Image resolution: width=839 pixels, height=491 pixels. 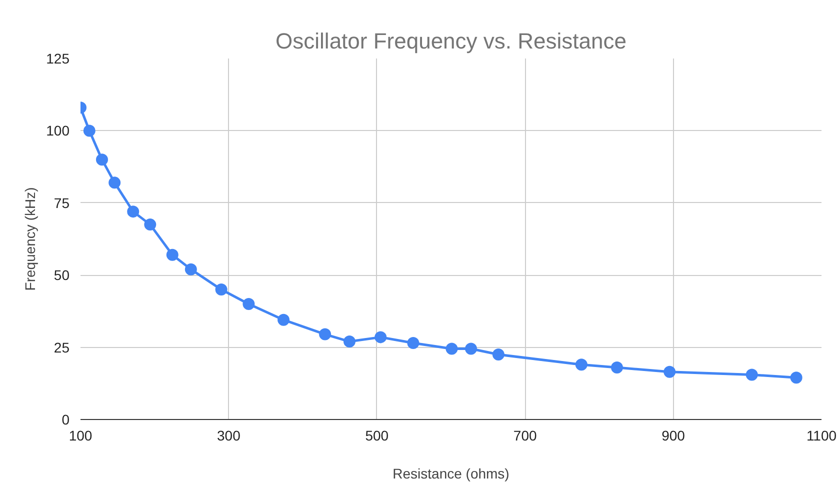 I want to click on x-tick-label: 300, so click(x=229, y=436).